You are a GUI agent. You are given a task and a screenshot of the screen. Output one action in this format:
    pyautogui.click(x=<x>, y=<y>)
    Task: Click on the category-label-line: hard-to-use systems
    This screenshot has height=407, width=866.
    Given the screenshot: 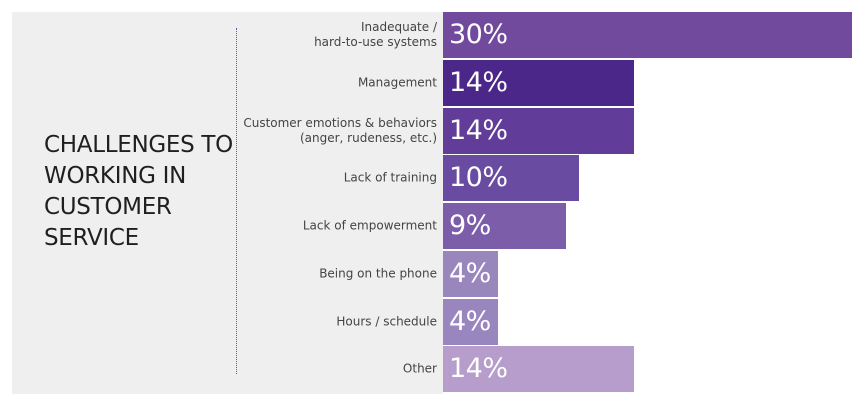 What is the action you would take?
    pyautogui.click(x=375, y=42)
    